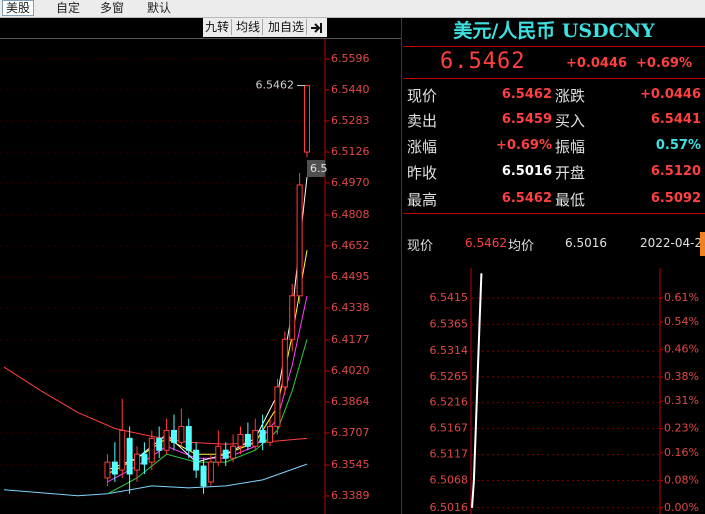 This screenshot has height=514, width=705. Describe the element at coordinates (350, 401) in the screenshot. I see `y-tick-label: 6.3864` at that location.